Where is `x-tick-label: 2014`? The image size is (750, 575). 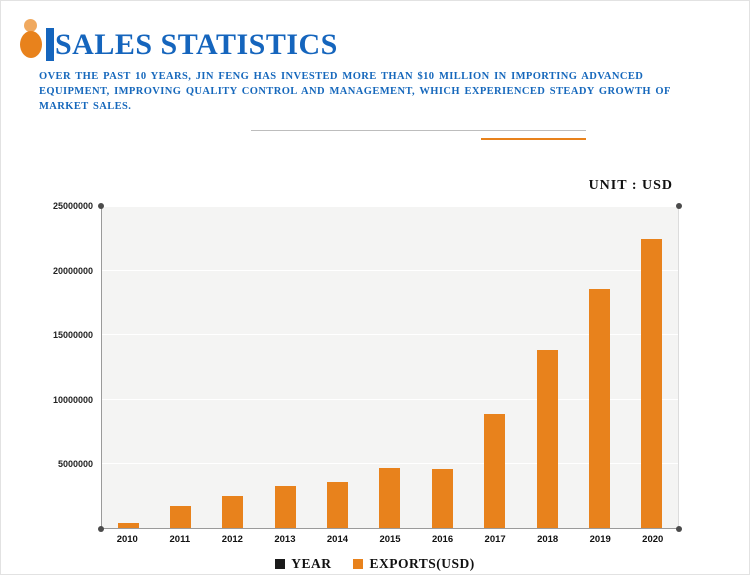
x-tick-label: 2014 is located at coordinates (337, 539).